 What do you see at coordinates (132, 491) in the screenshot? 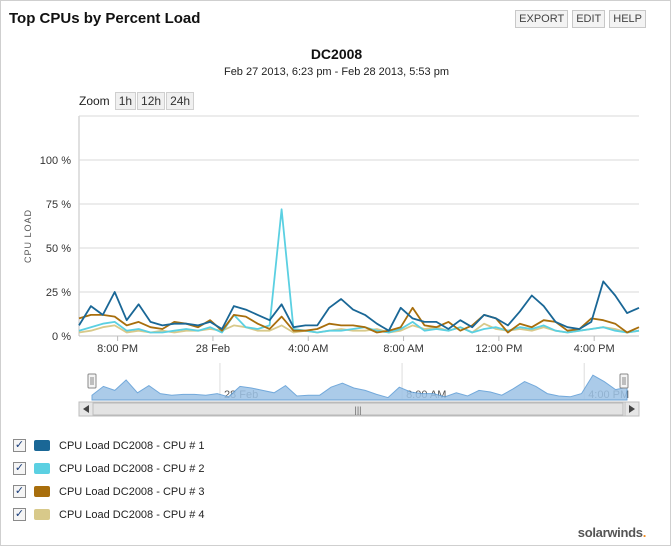
I see `legend-label-cpu3: CPU Load DC2008 - CPU # 3` at bounding box center [132, 491].